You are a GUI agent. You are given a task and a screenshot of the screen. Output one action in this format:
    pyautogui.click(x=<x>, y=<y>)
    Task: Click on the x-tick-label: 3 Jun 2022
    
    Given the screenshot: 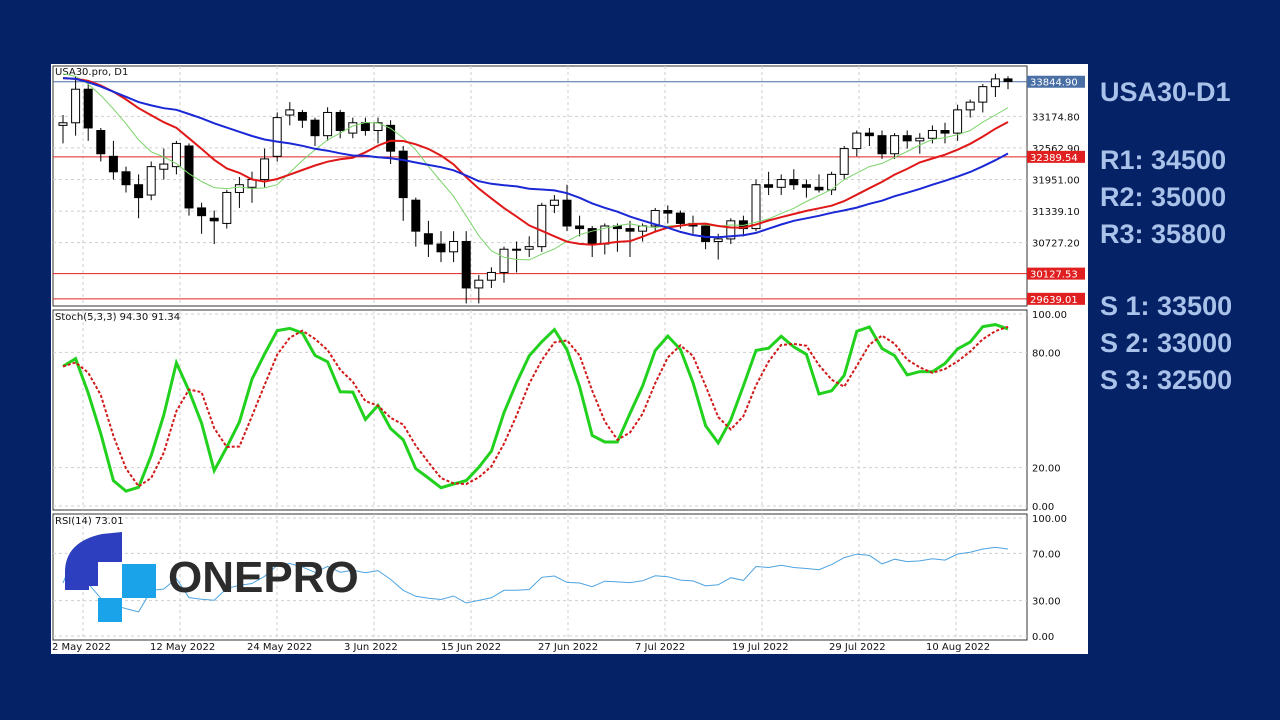 What is the action you would take?
    pyautogui.click(x=371, y=647)
    